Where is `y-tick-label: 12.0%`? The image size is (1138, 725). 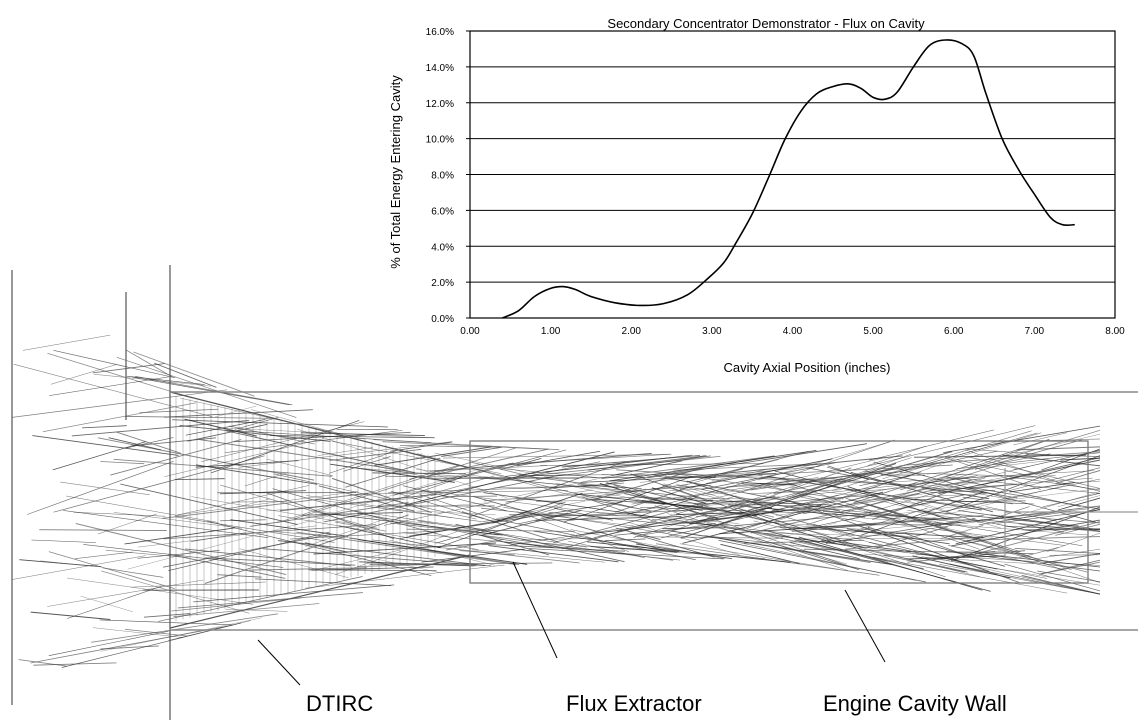
y-tick-label: 12.0% is located at coordinates (440, 104).